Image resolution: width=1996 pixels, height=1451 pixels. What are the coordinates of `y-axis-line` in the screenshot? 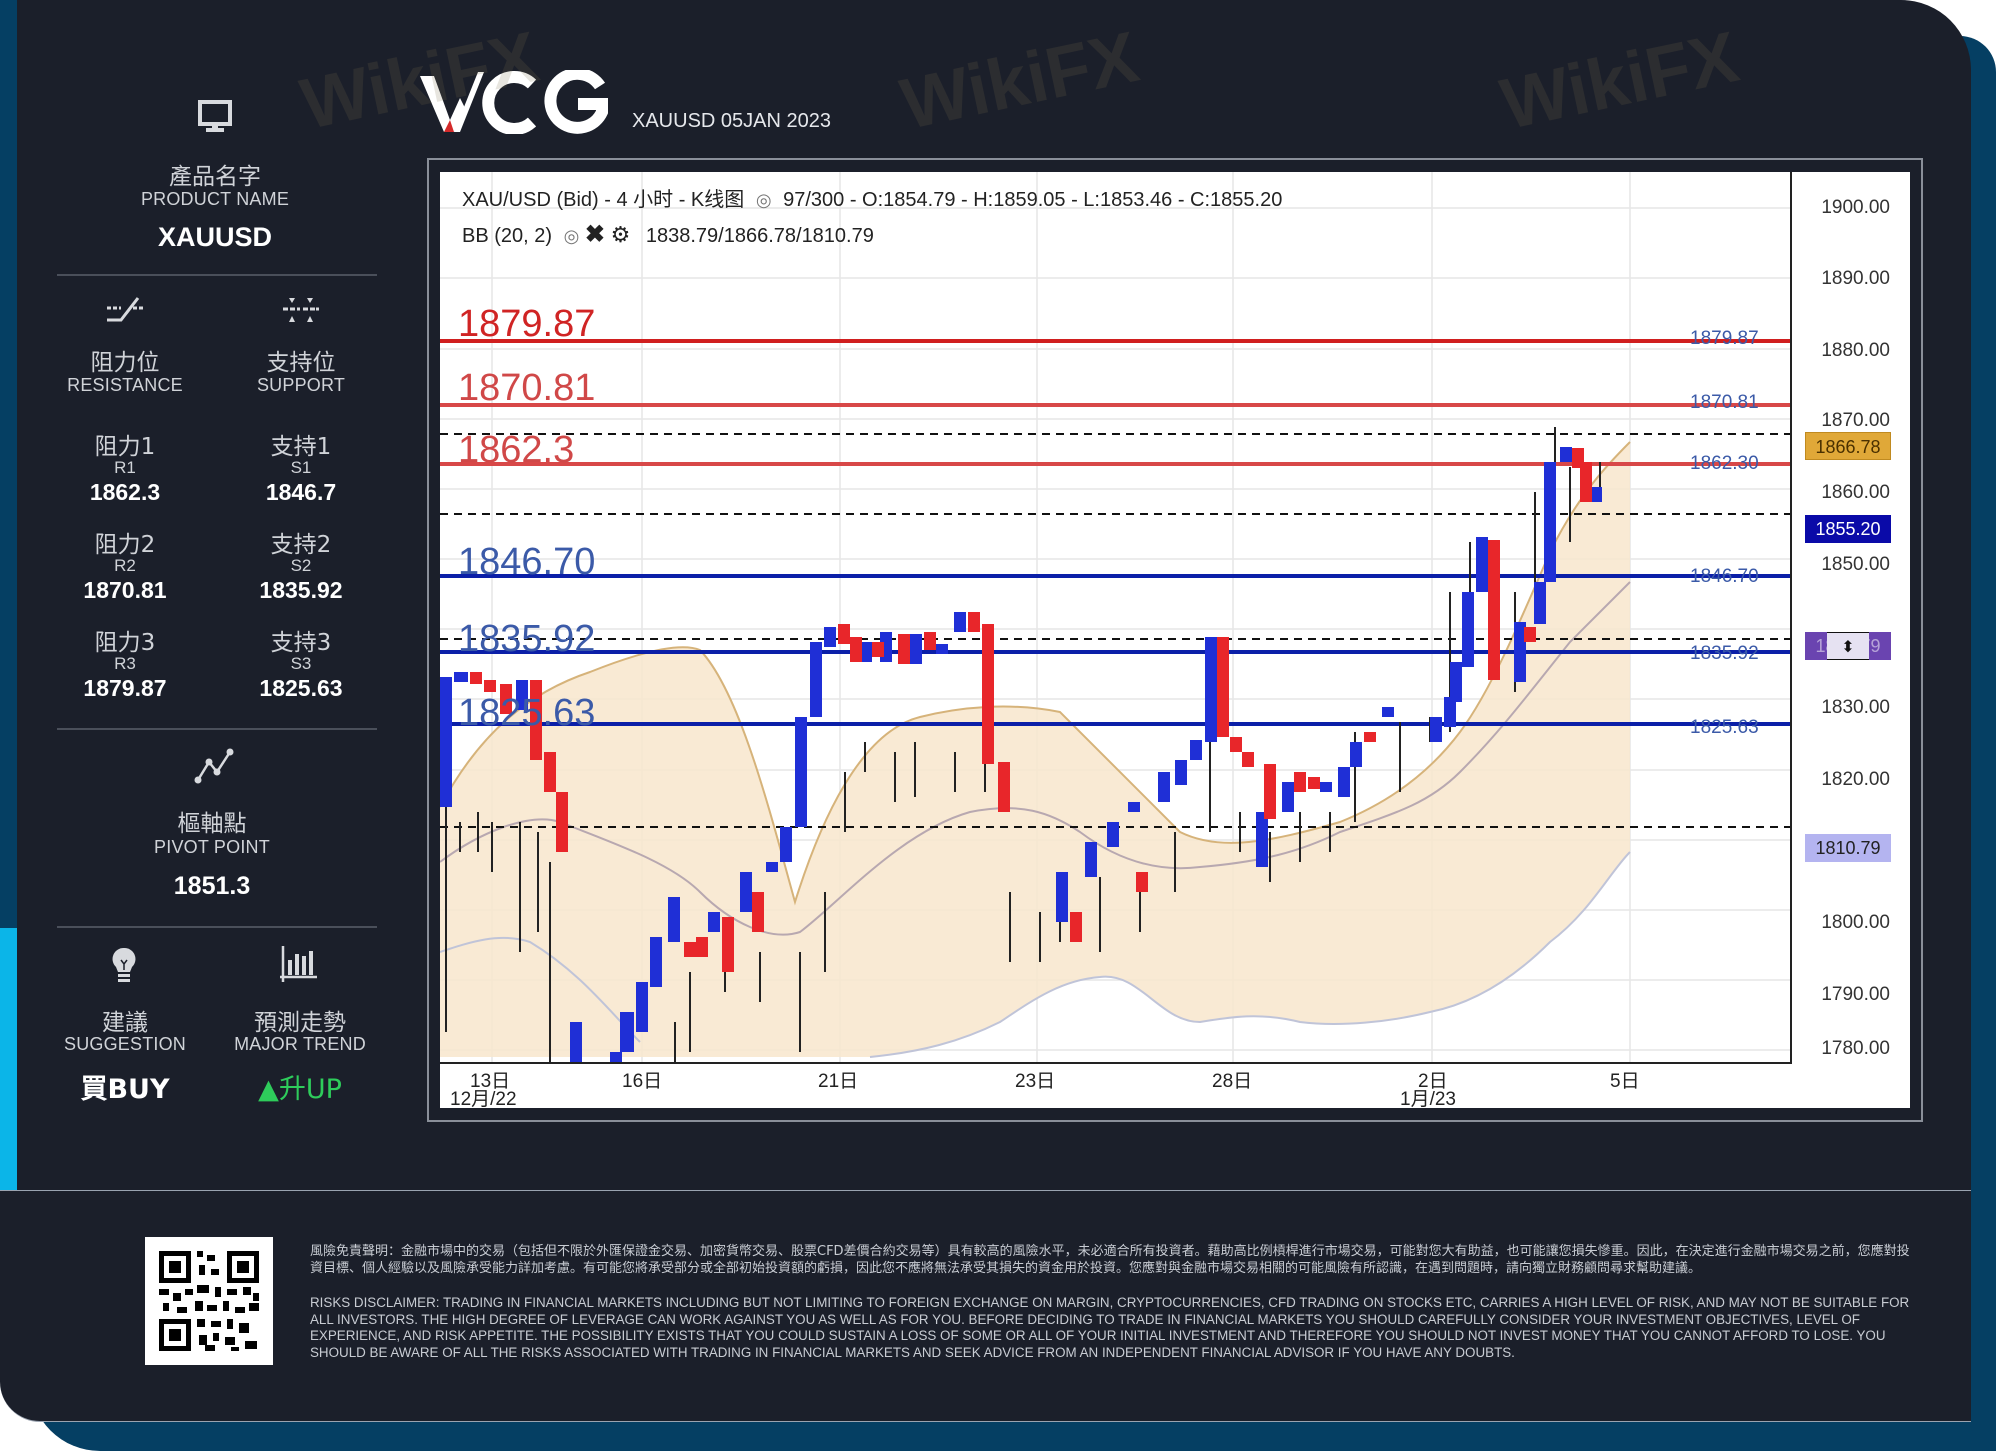 It's located at (1791, 617).